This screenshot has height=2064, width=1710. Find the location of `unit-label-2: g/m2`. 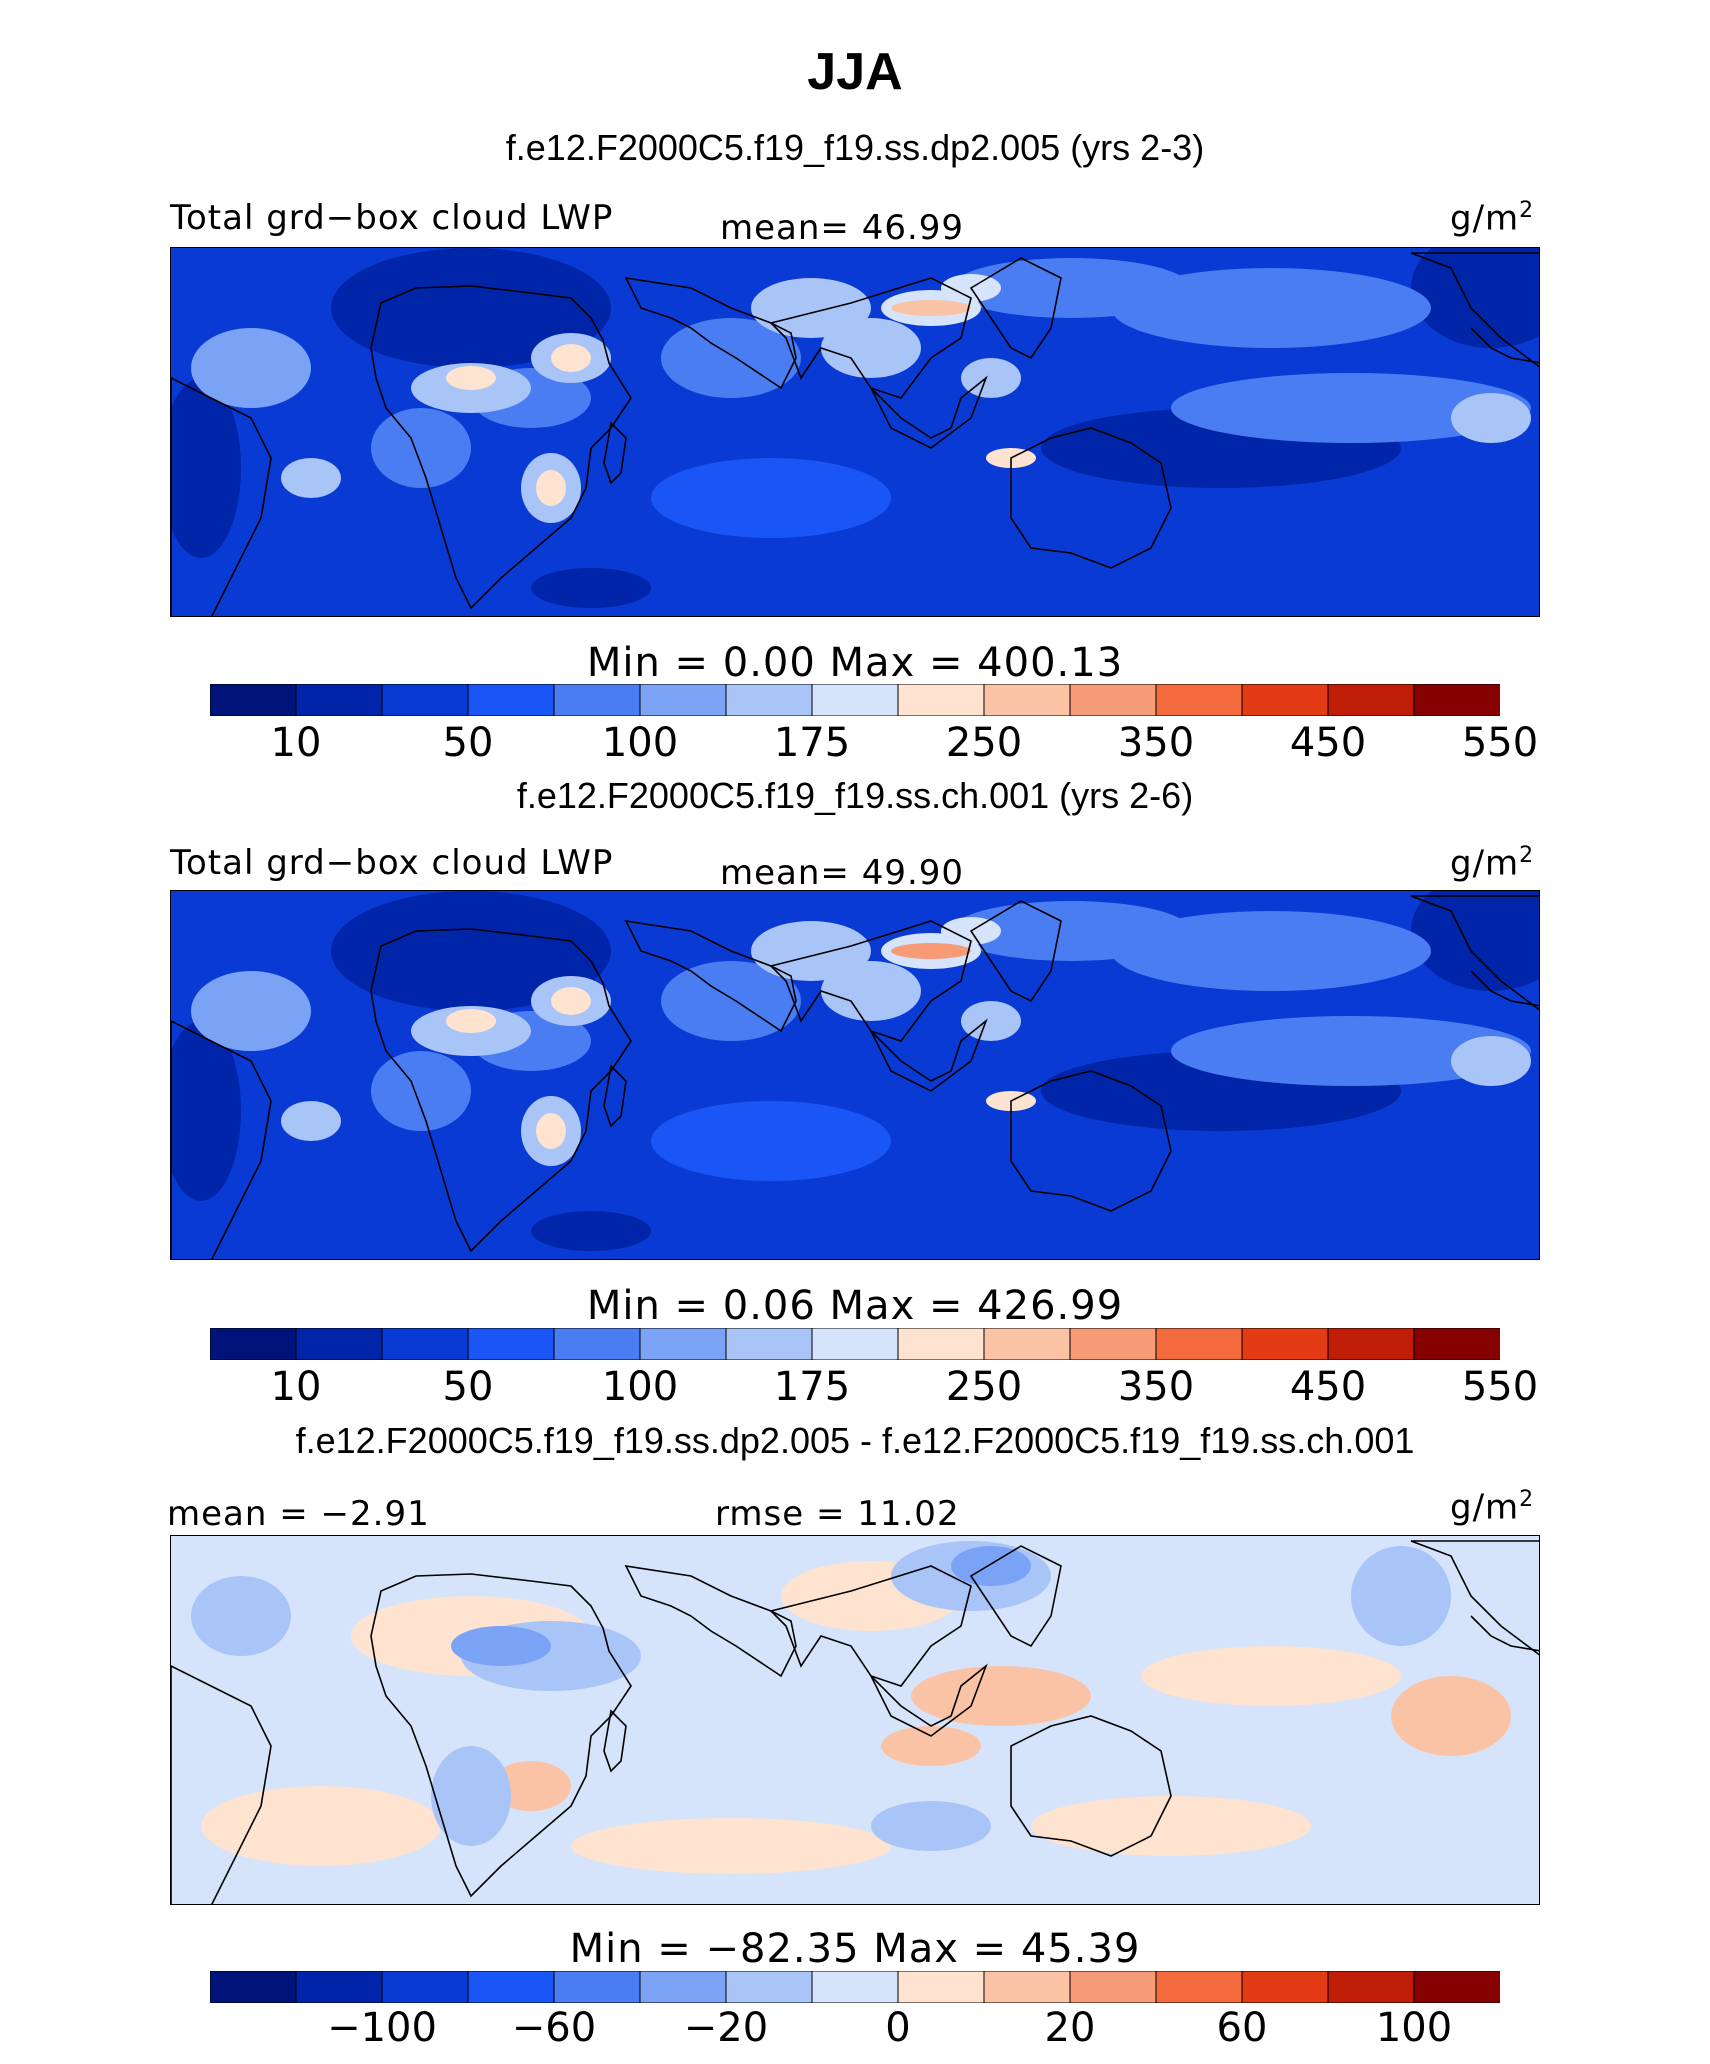

unit-label-2: g/m2 is located at coordinates (1492, 863).